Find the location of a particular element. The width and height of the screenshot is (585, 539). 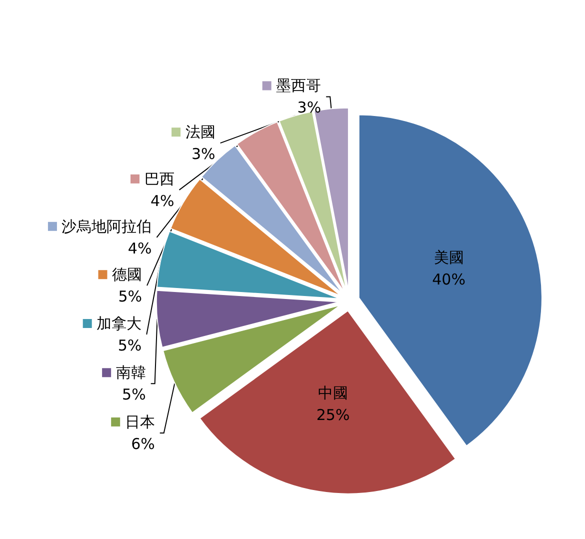

legend-label: 加拿大 is located at coordinates (117, 323).